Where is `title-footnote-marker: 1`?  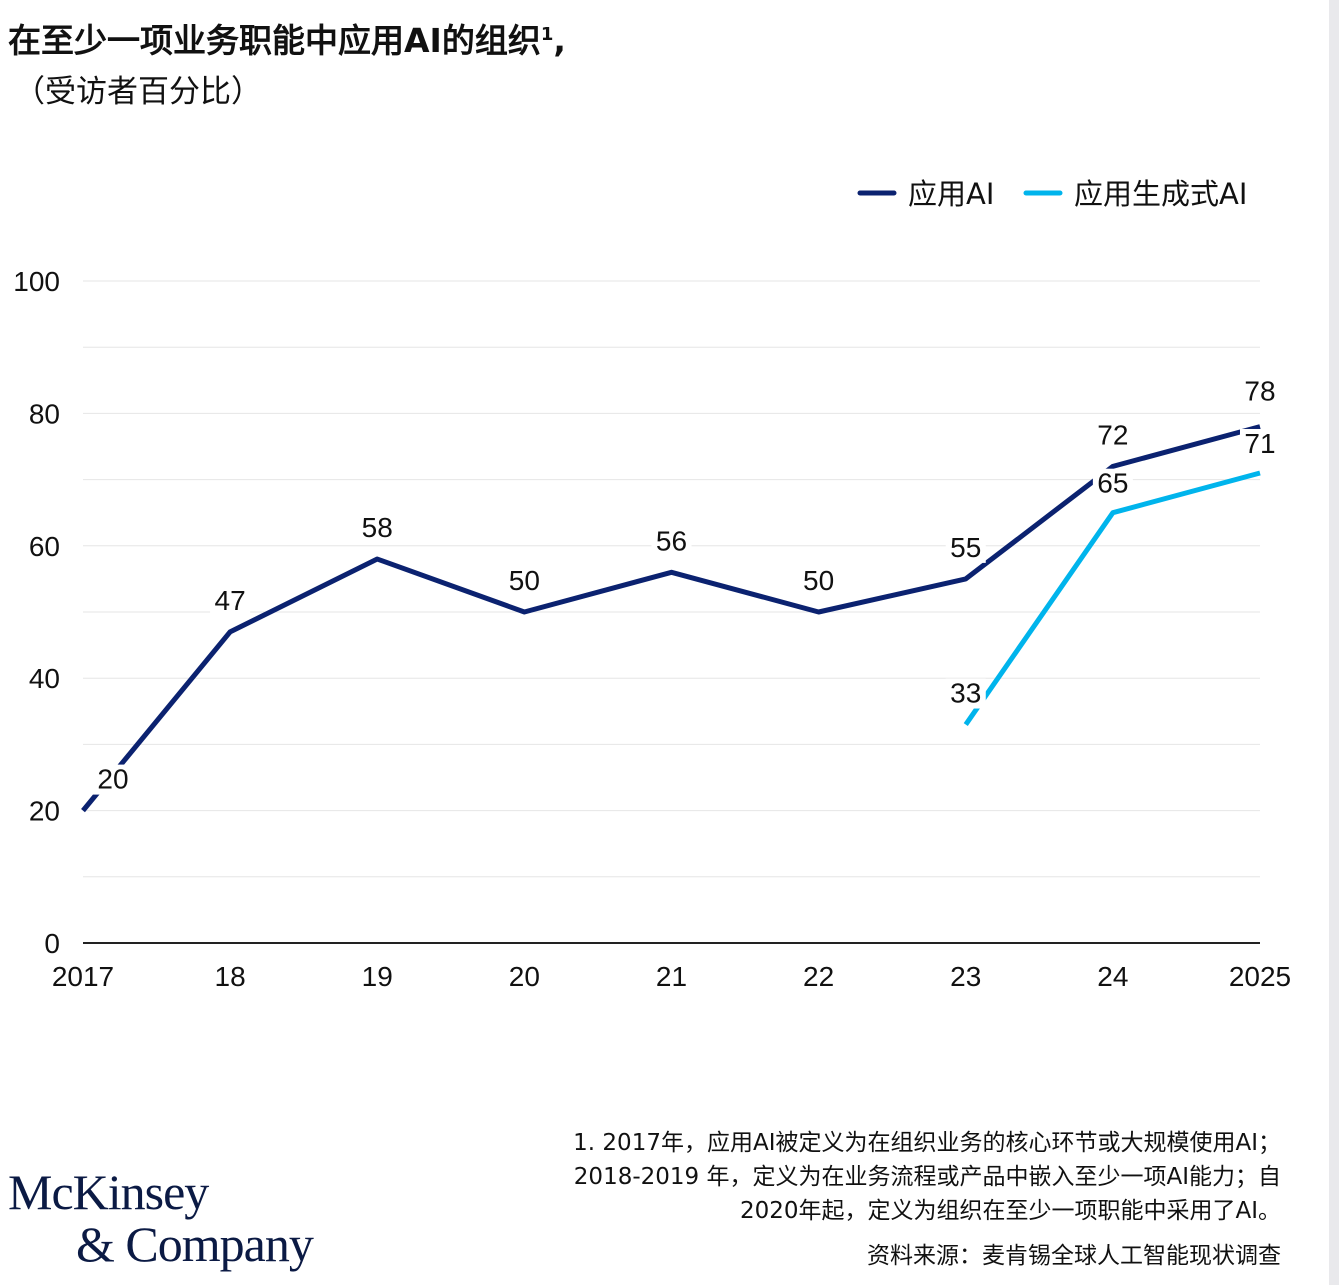 title-footnote-marker: 1 is located at coordinates (547, 34).